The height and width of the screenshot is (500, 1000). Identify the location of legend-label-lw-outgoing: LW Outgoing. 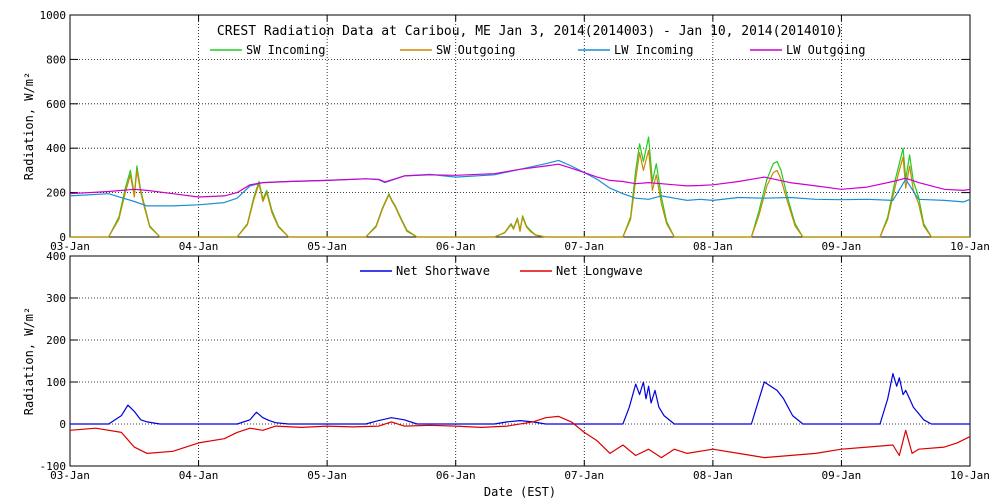
(825, 50).